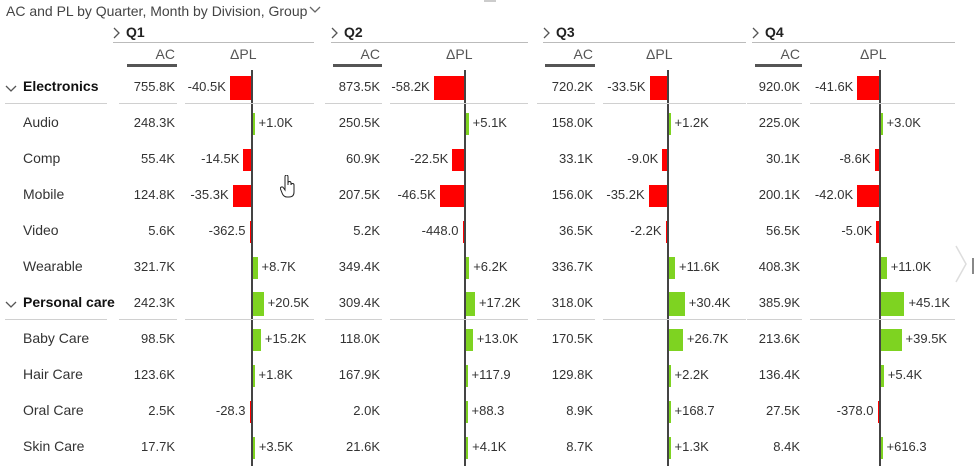  Describe the element at coordinates (61, 86) in the screenshot. I see `row-label-electronics: Electronics` at that location.